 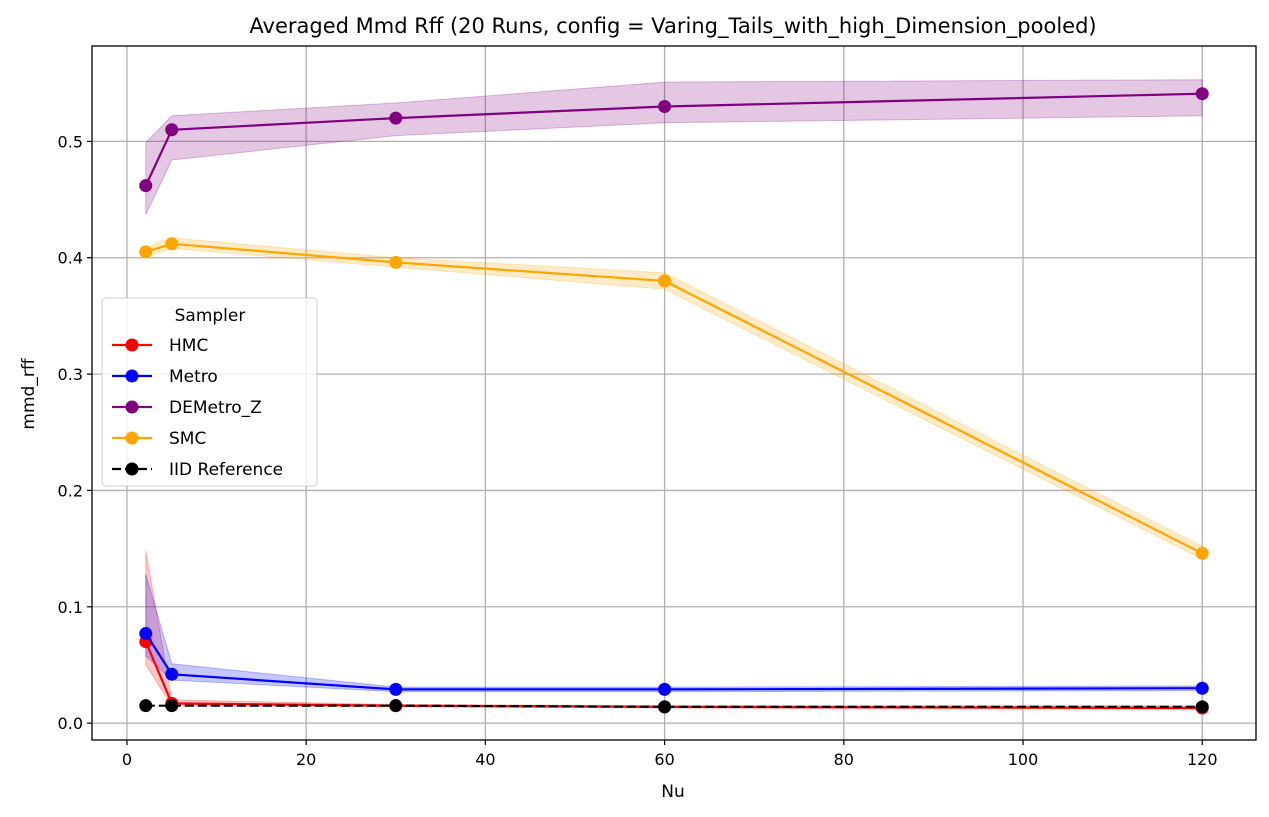 What do you see at coordinates (187, 439) in the screenshot?
I see `legend-label-smc: SMC` at bounding box center [187, 439].